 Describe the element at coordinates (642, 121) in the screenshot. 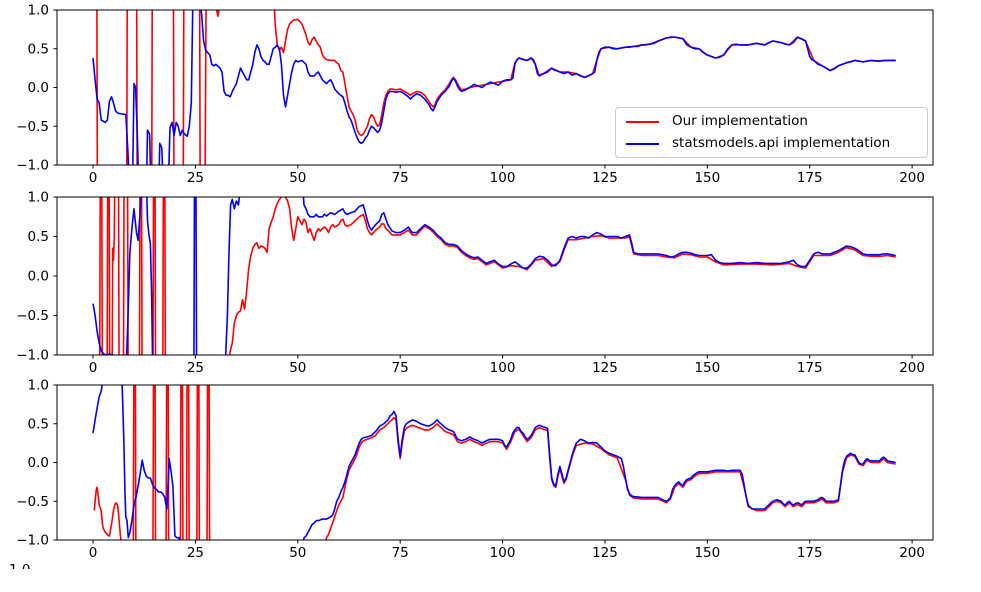

I see `red-line-swatch` at that location.